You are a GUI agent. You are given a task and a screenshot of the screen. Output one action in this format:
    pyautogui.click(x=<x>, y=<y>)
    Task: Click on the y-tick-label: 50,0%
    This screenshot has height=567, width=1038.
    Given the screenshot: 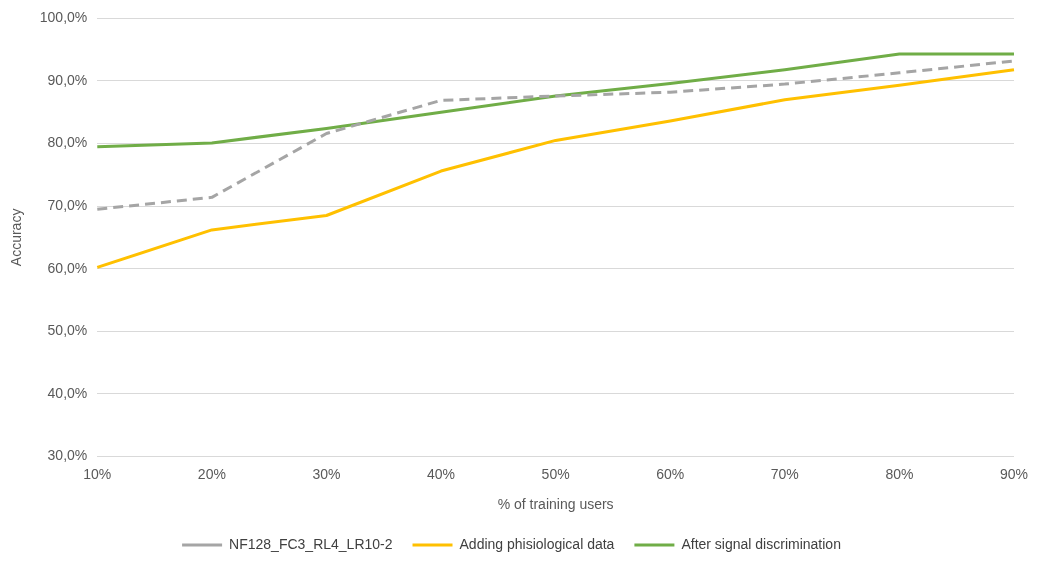 What is the action you would take?
    pyautogui.click(x=67, y=330)
    